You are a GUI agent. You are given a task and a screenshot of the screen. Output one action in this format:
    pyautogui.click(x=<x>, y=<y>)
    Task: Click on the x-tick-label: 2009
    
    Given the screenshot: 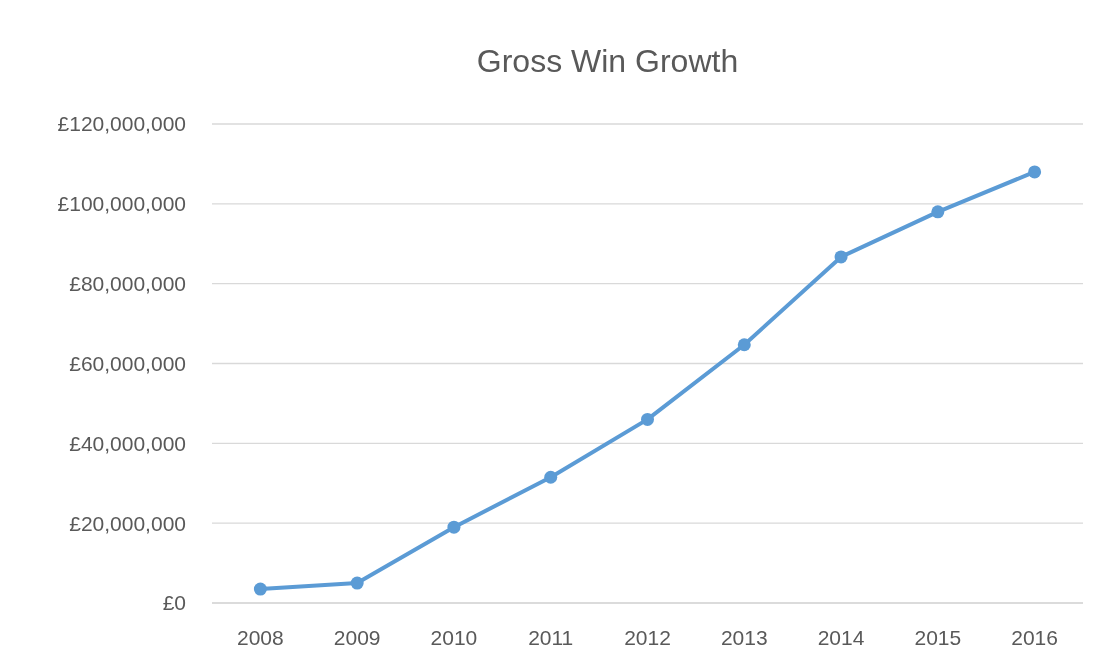 What is the action you would take?
    pyautogui.click(x=357, y=637)
    